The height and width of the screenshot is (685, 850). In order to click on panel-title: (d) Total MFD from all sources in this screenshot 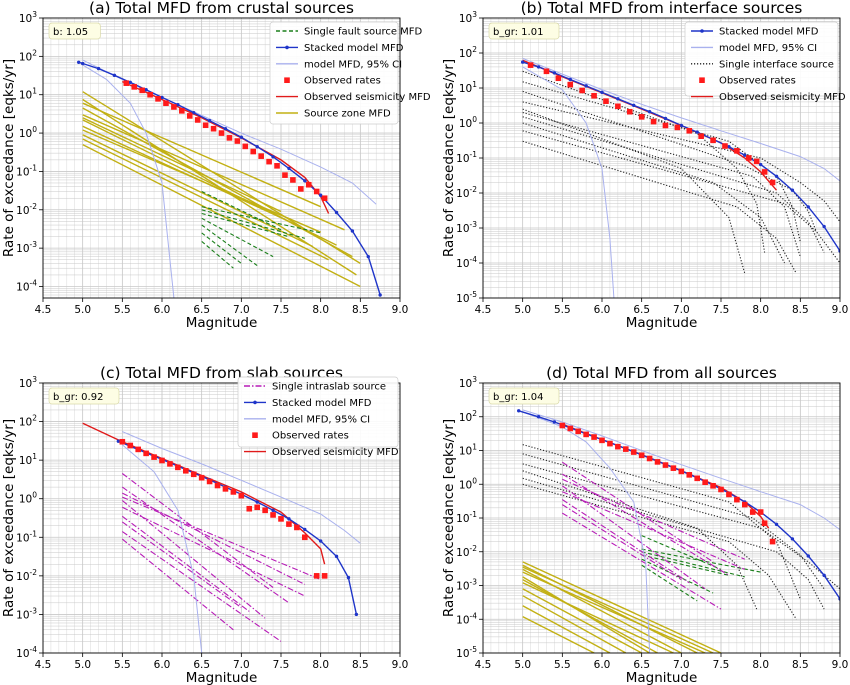, I will do `click(661, 373)`.